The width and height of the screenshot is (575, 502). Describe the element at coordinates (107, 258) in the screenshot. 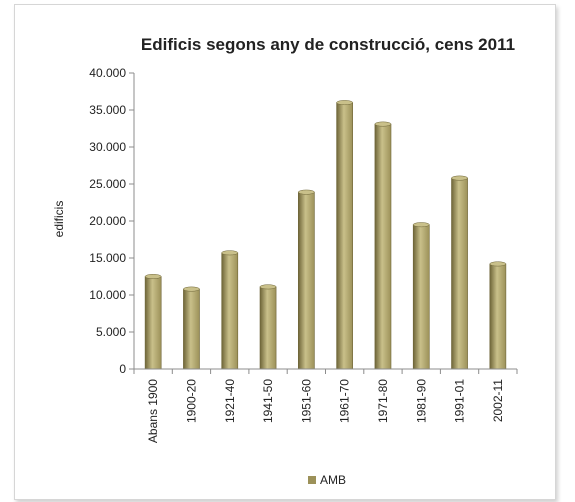

I see `y-tick-label: 15.000` at that location.